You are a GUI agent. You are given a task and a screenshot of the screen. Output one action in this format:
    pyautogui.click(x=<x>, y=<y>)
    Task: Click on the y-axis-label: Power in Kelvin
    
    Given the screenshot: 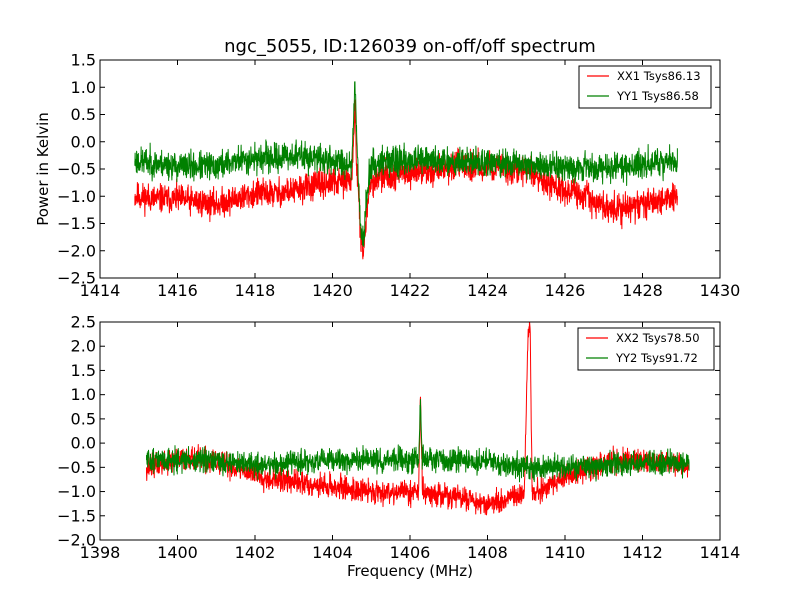 What is the action you would take?
    pyautogui.click(x=43, y=169)
    